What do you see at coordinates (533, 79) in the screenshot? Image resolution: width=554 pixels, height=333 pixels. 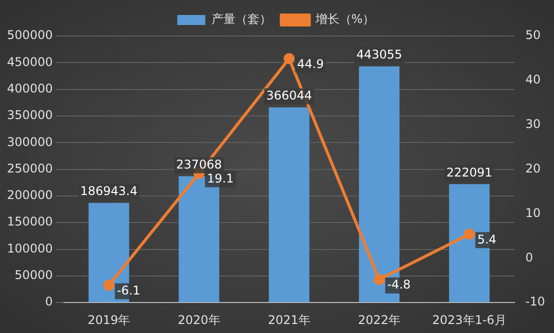 I see `y2-tick-label: 40` at bounding box center [533, 79].